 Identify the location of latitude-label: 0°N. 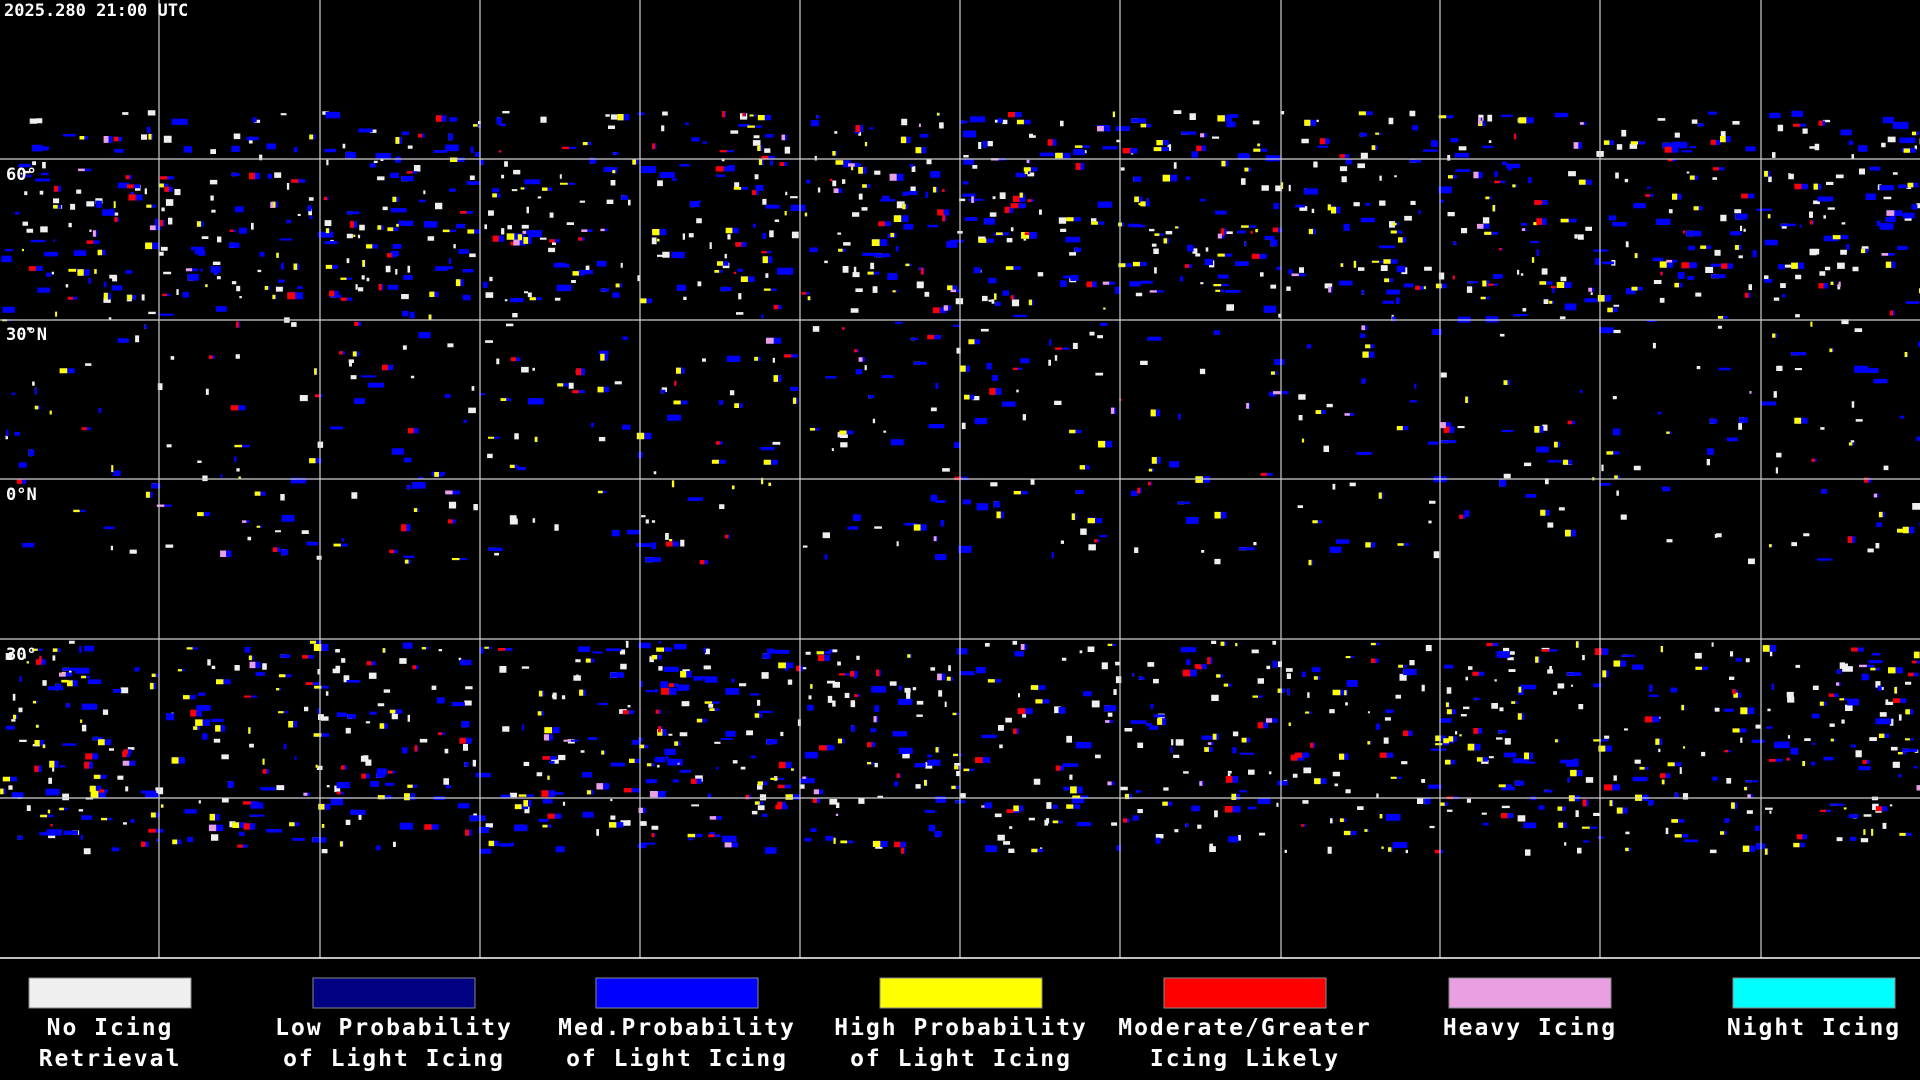
(21, 495).